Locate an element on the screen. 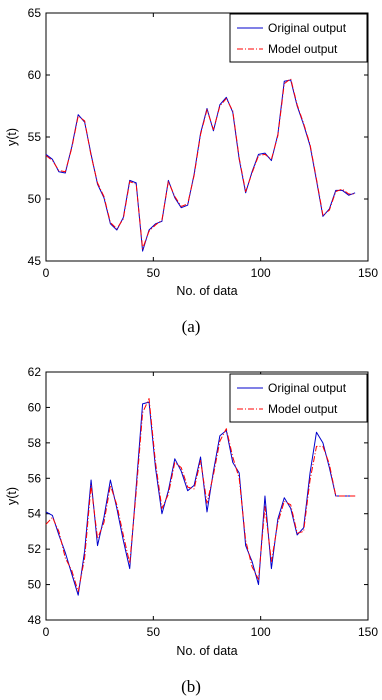 The height and width of the screenshot is (700, 382). chart-b-xtick-label: 100 is located at coordinates (261, 632).